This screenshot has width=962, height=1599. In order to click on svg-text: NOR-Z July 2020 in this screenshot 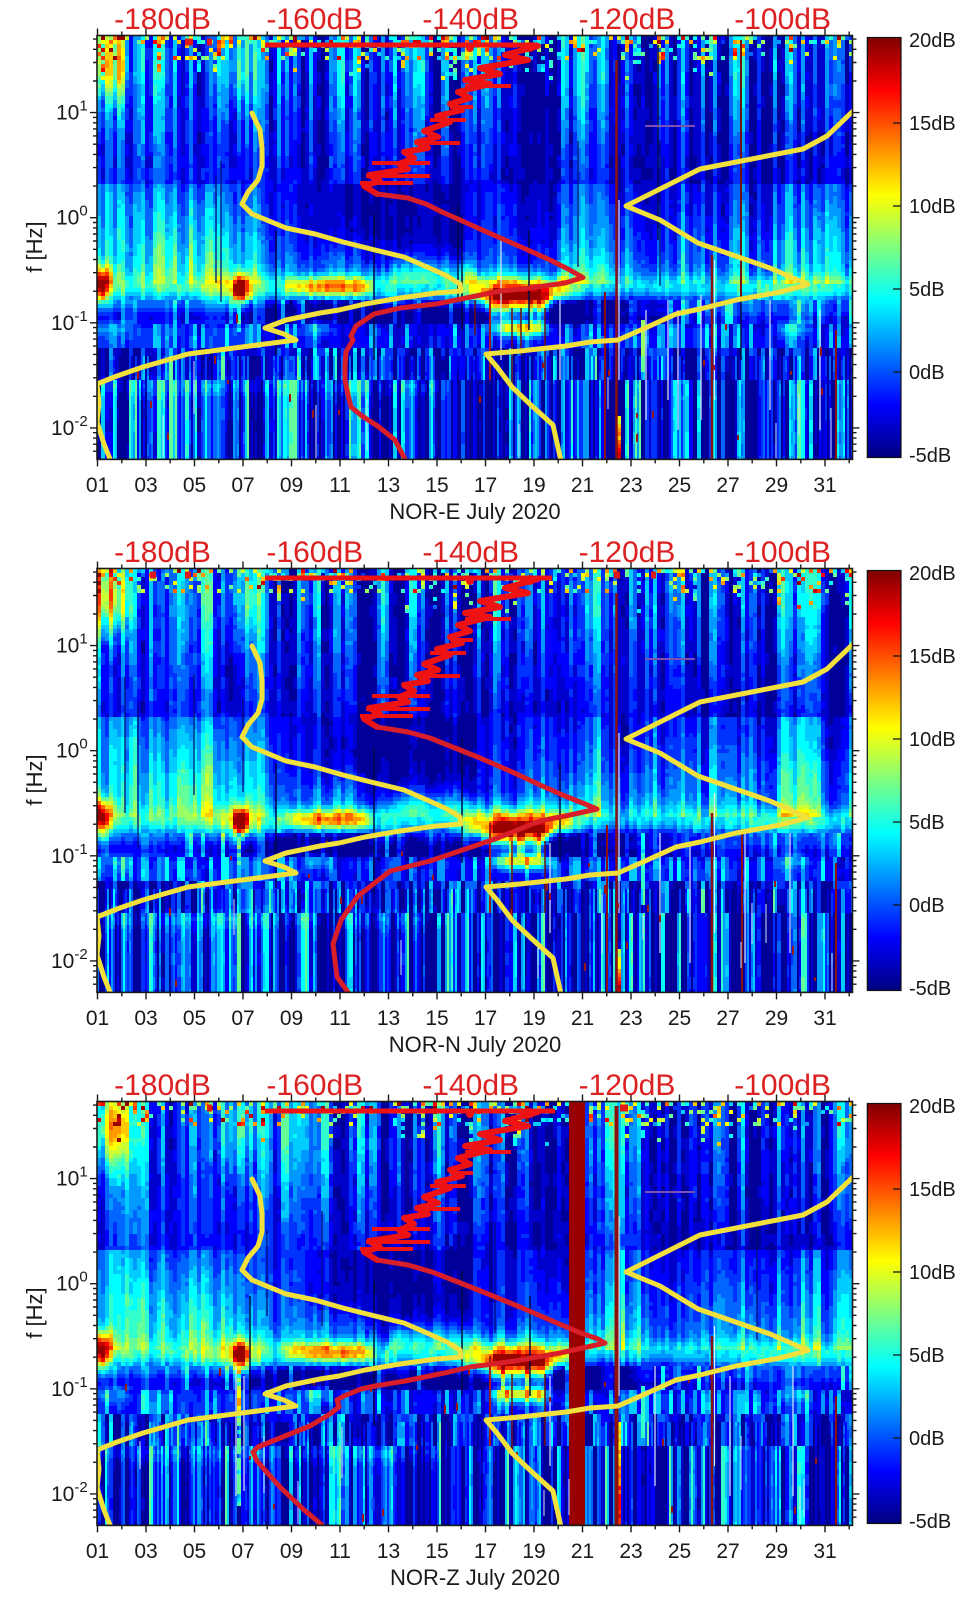, I will do `click(475, 1577)`.